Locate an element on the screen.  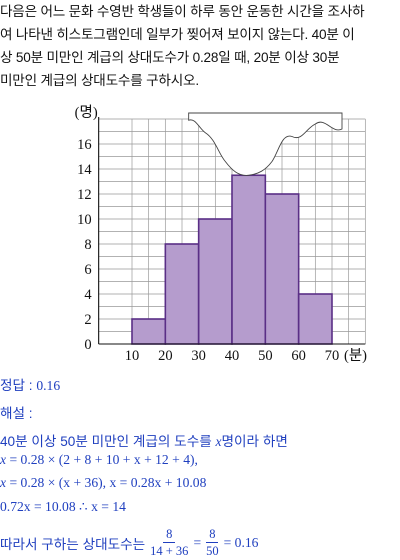
solution-line-4: 0.72x = 10.08 ∴ x = 14 is located at coordinates (63, 506).